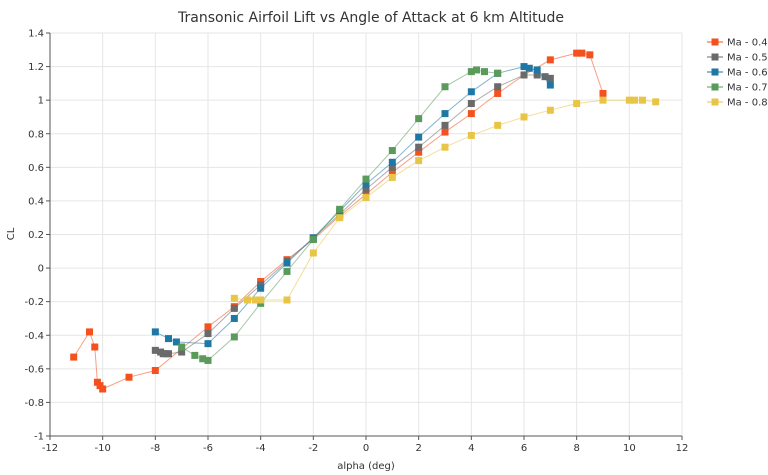  Describe the element at coordinates (39, 437) in the screenshot. I see `y-tick-label: -1` at that location.